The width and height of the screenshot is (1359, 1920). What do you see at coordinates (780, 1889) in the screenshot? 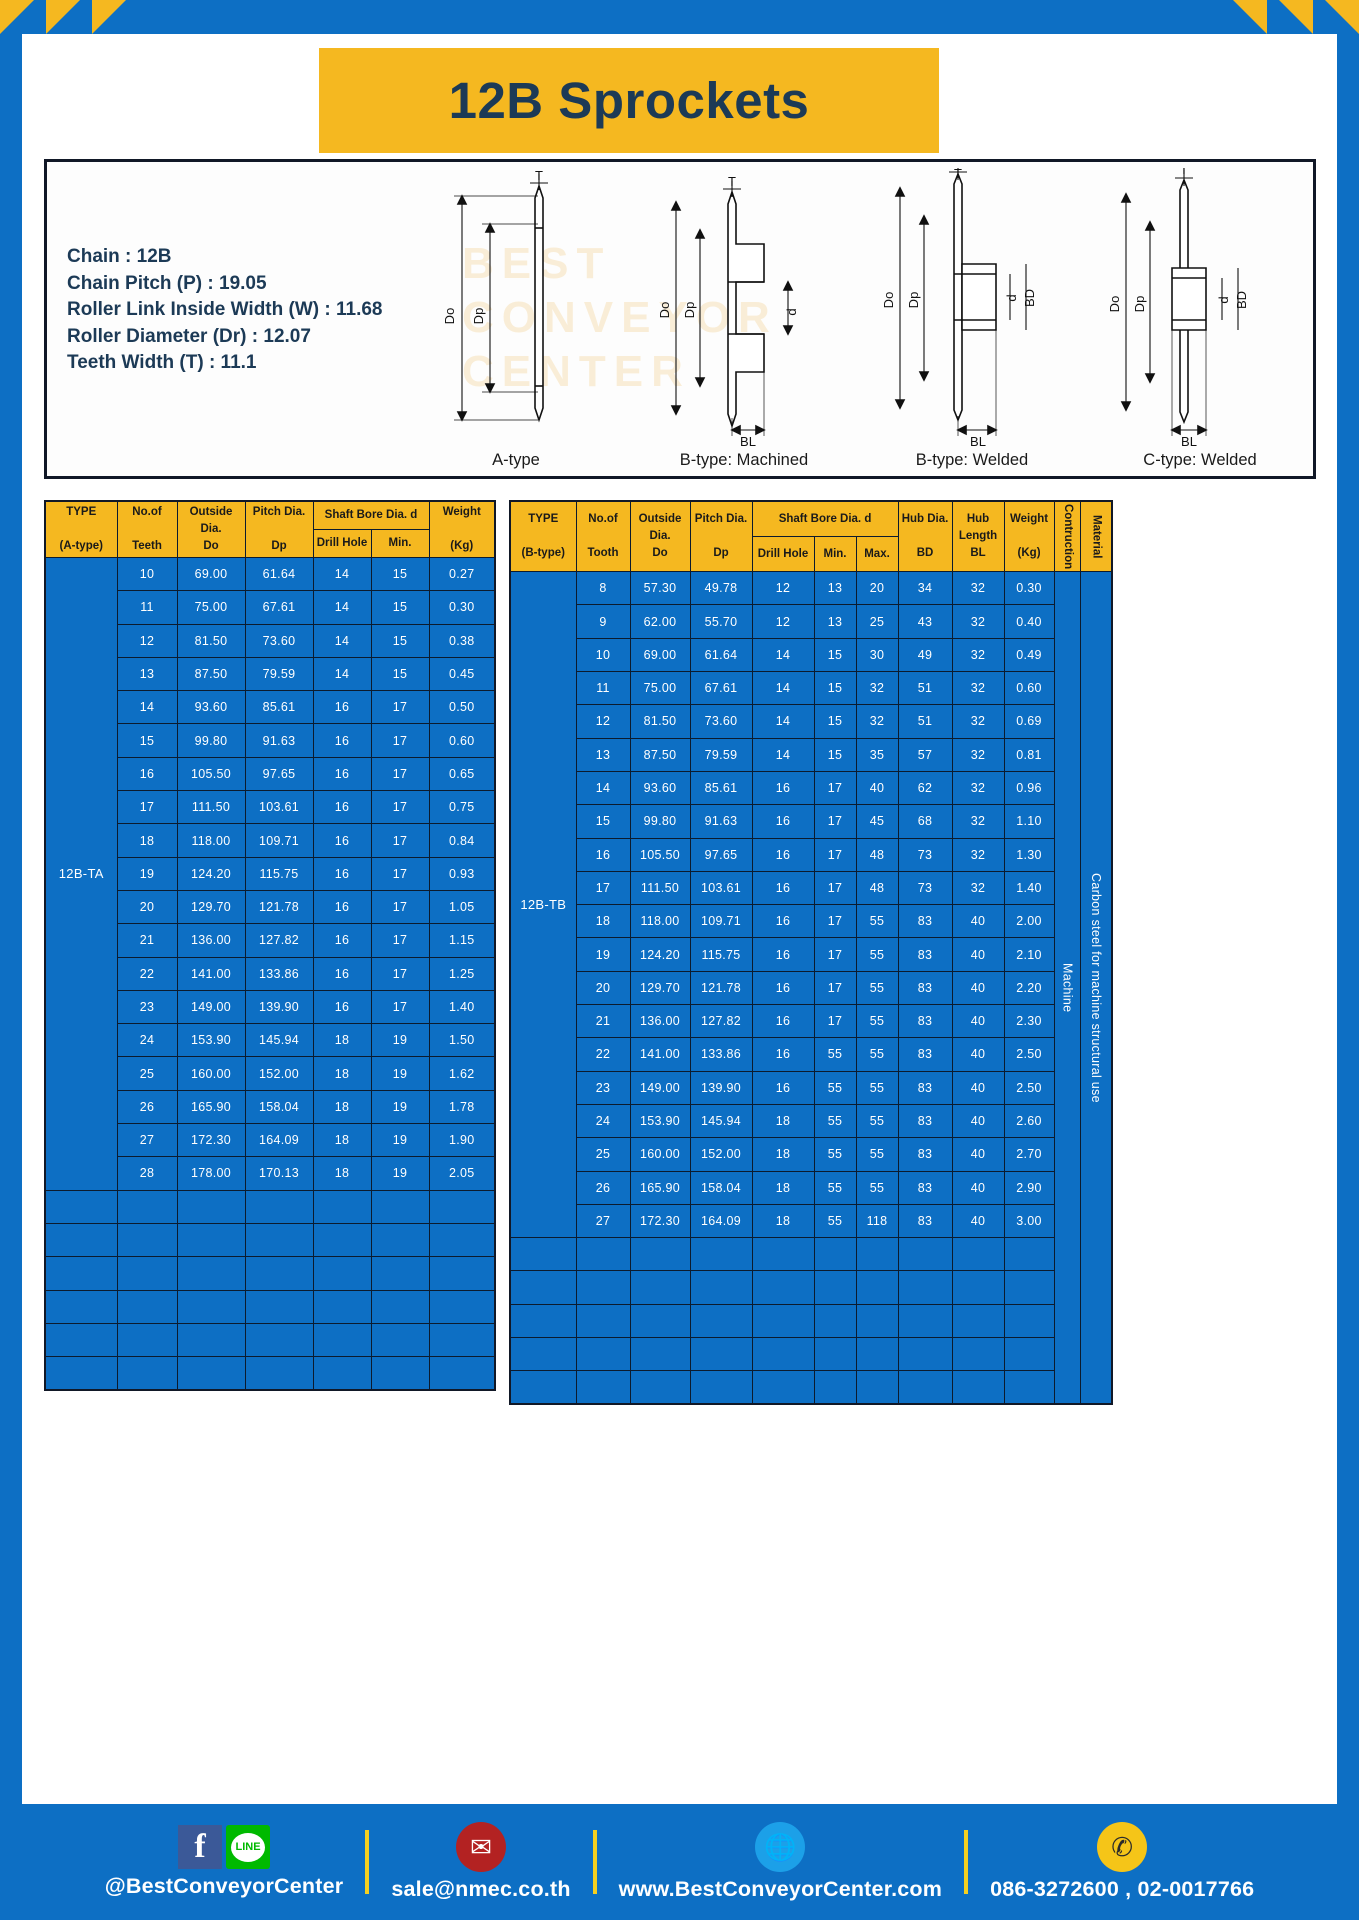
I see `website-url: www.BestConveyorCenter.com` at bounding box center [780, 1889].